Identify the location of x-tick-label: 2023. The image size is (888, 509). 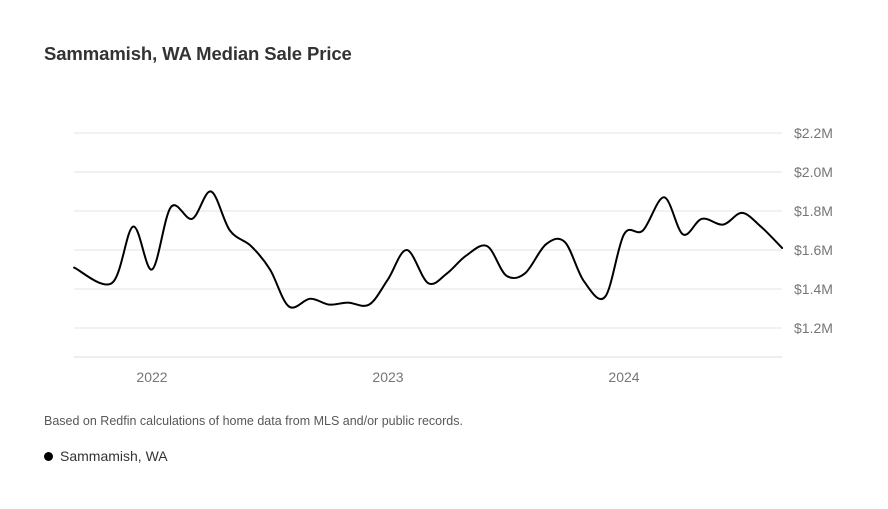
(387, 377).